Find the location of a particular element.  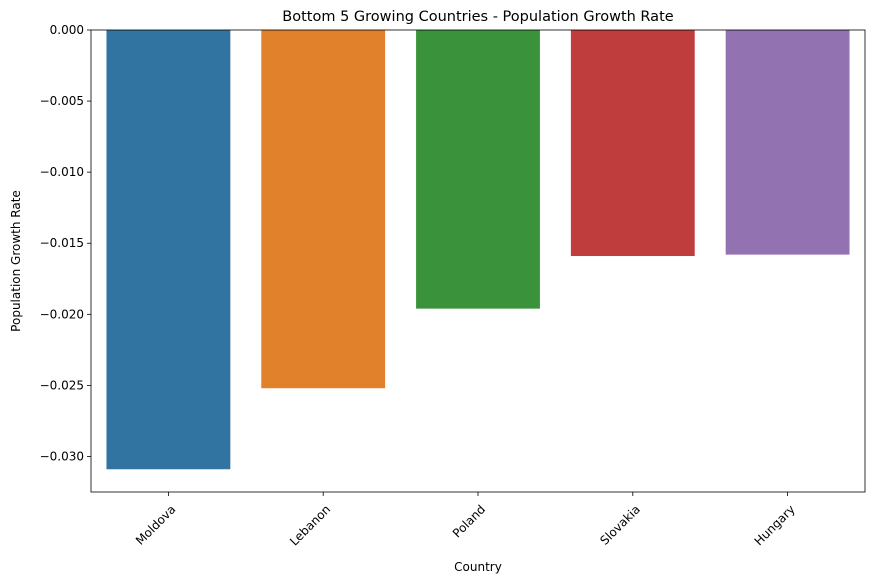

bar-hungary is located at coordinates (787, 142).